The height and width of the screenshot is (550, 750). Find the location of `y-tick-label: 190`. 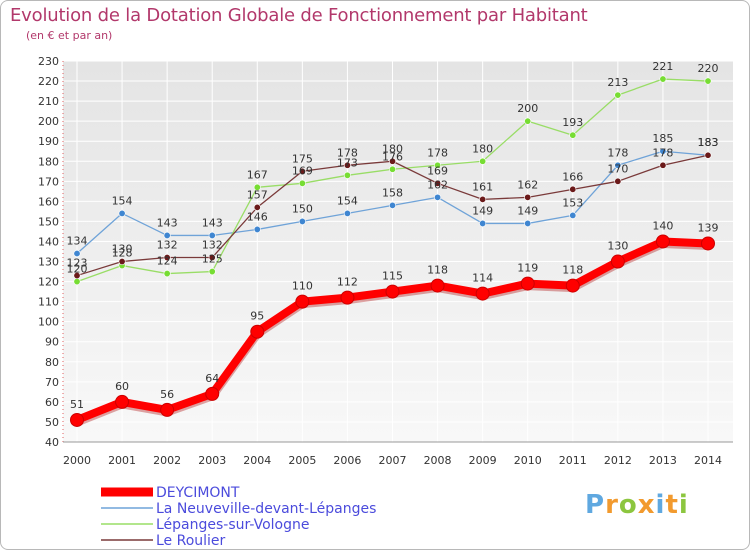

y-tick-label: 190 is located at coordinates (48, 141).